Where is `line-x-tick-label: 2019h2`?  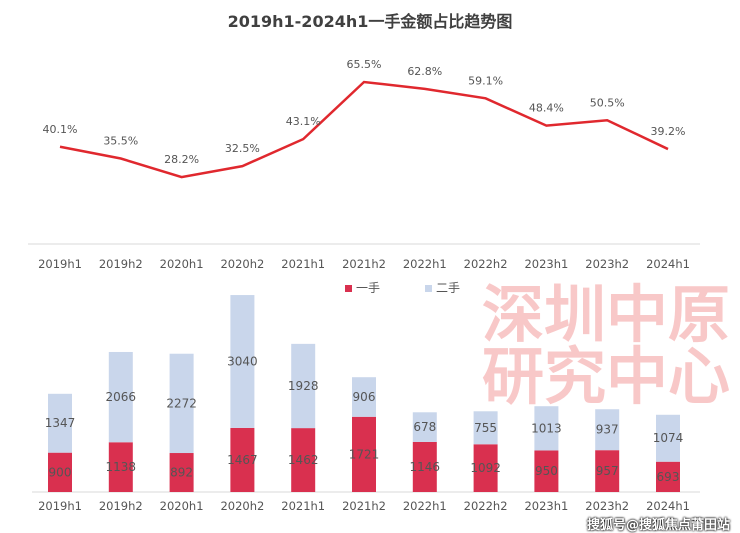 line-x-tick-label: 2019h2 is located at coordinates (121, 264).